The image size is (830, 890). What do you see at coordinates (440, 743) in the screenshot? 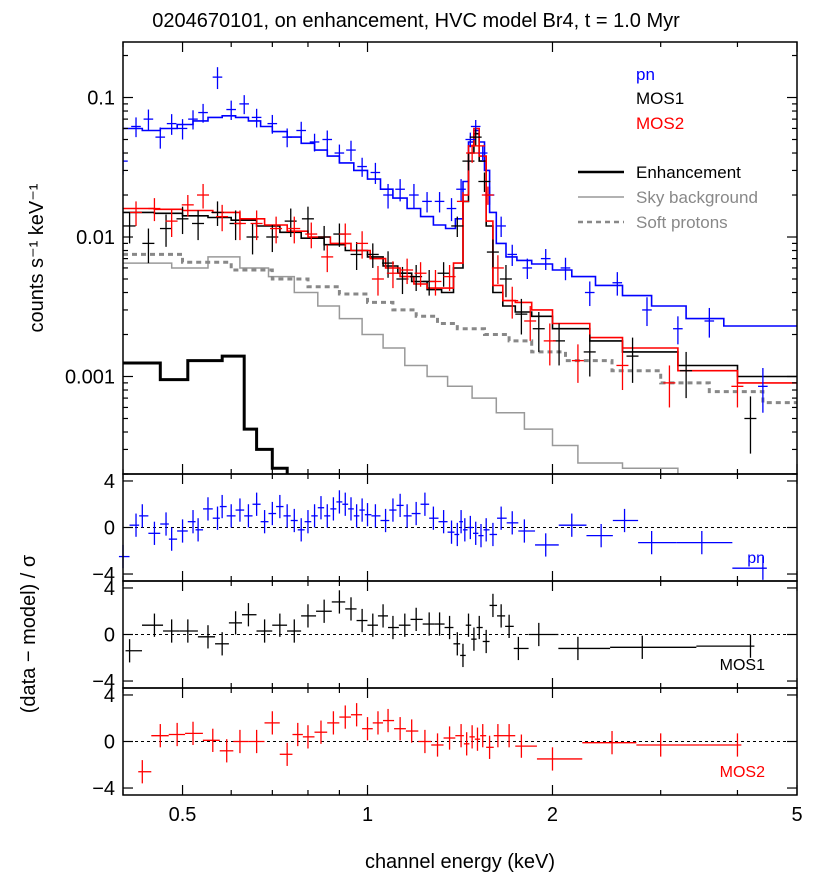
I see `residual-points-mos2` at bounding box center [440, 743].